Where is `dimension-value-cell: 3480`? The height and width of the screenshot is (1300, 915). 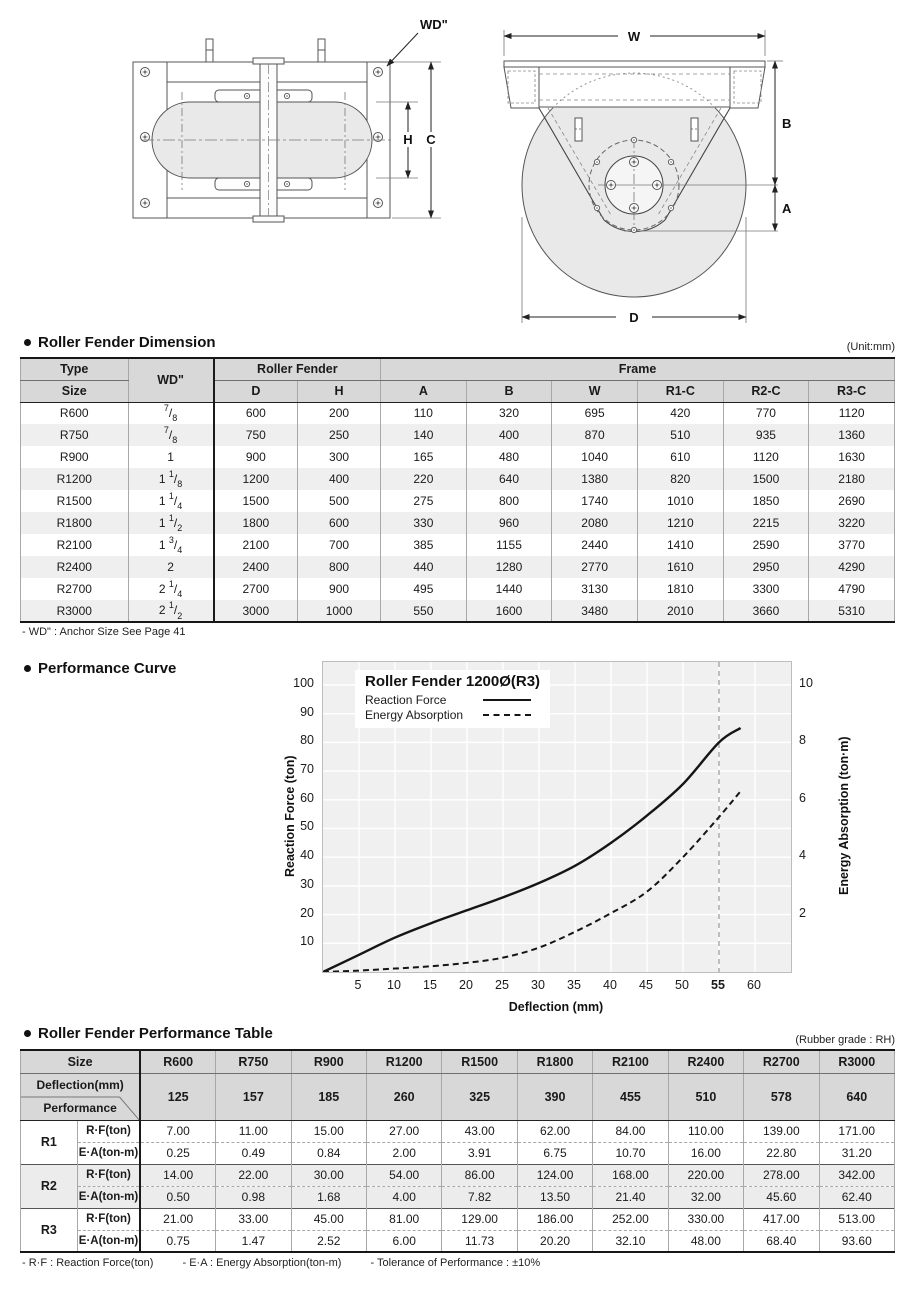
dimension-value-cell: 3480 is located at coordinates (594, 611).